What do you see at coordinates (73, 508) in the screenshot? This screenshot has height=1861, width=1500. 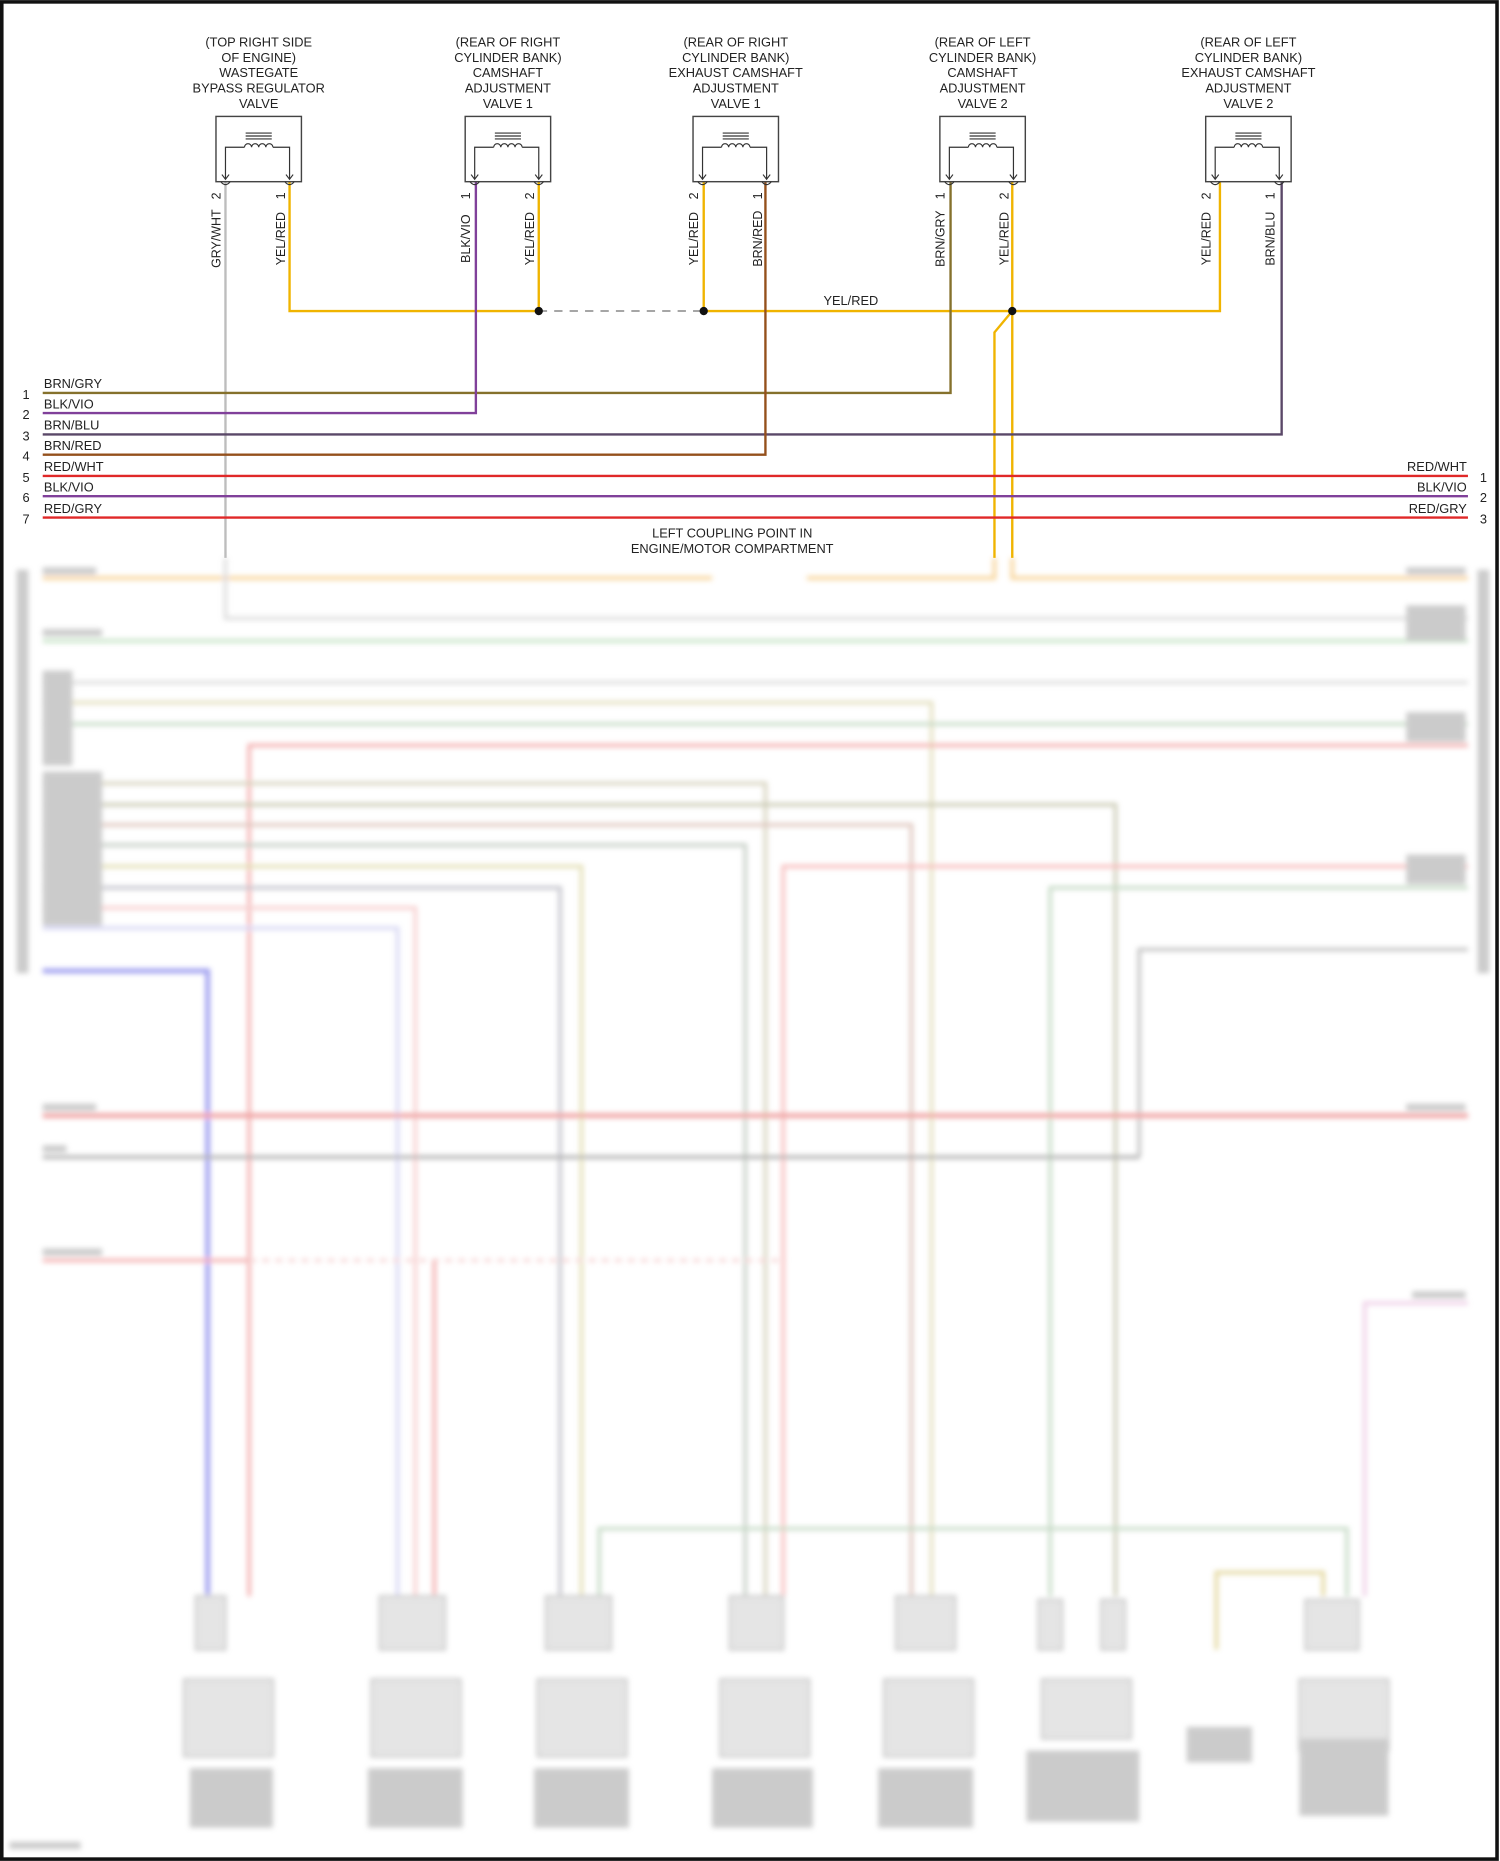 I see `bus-wire-label-left: RED/GRY` at bounding box center [73, 508].